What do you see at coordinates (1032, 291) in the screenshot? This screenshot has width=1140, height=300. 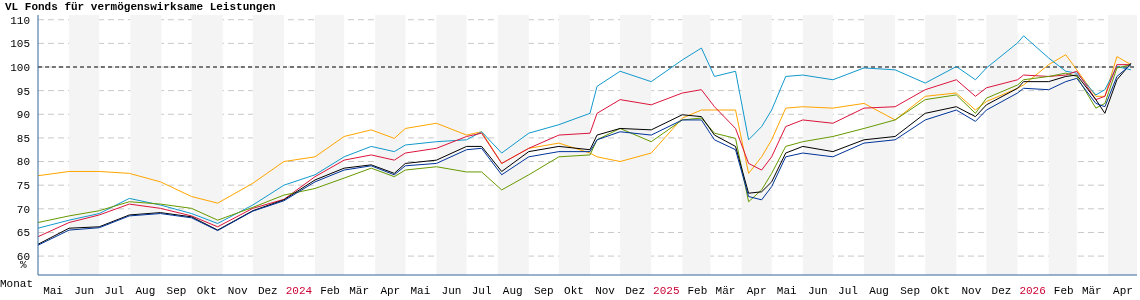 I see `x-tick-label: 2026` at bounding box center [1032, 291].